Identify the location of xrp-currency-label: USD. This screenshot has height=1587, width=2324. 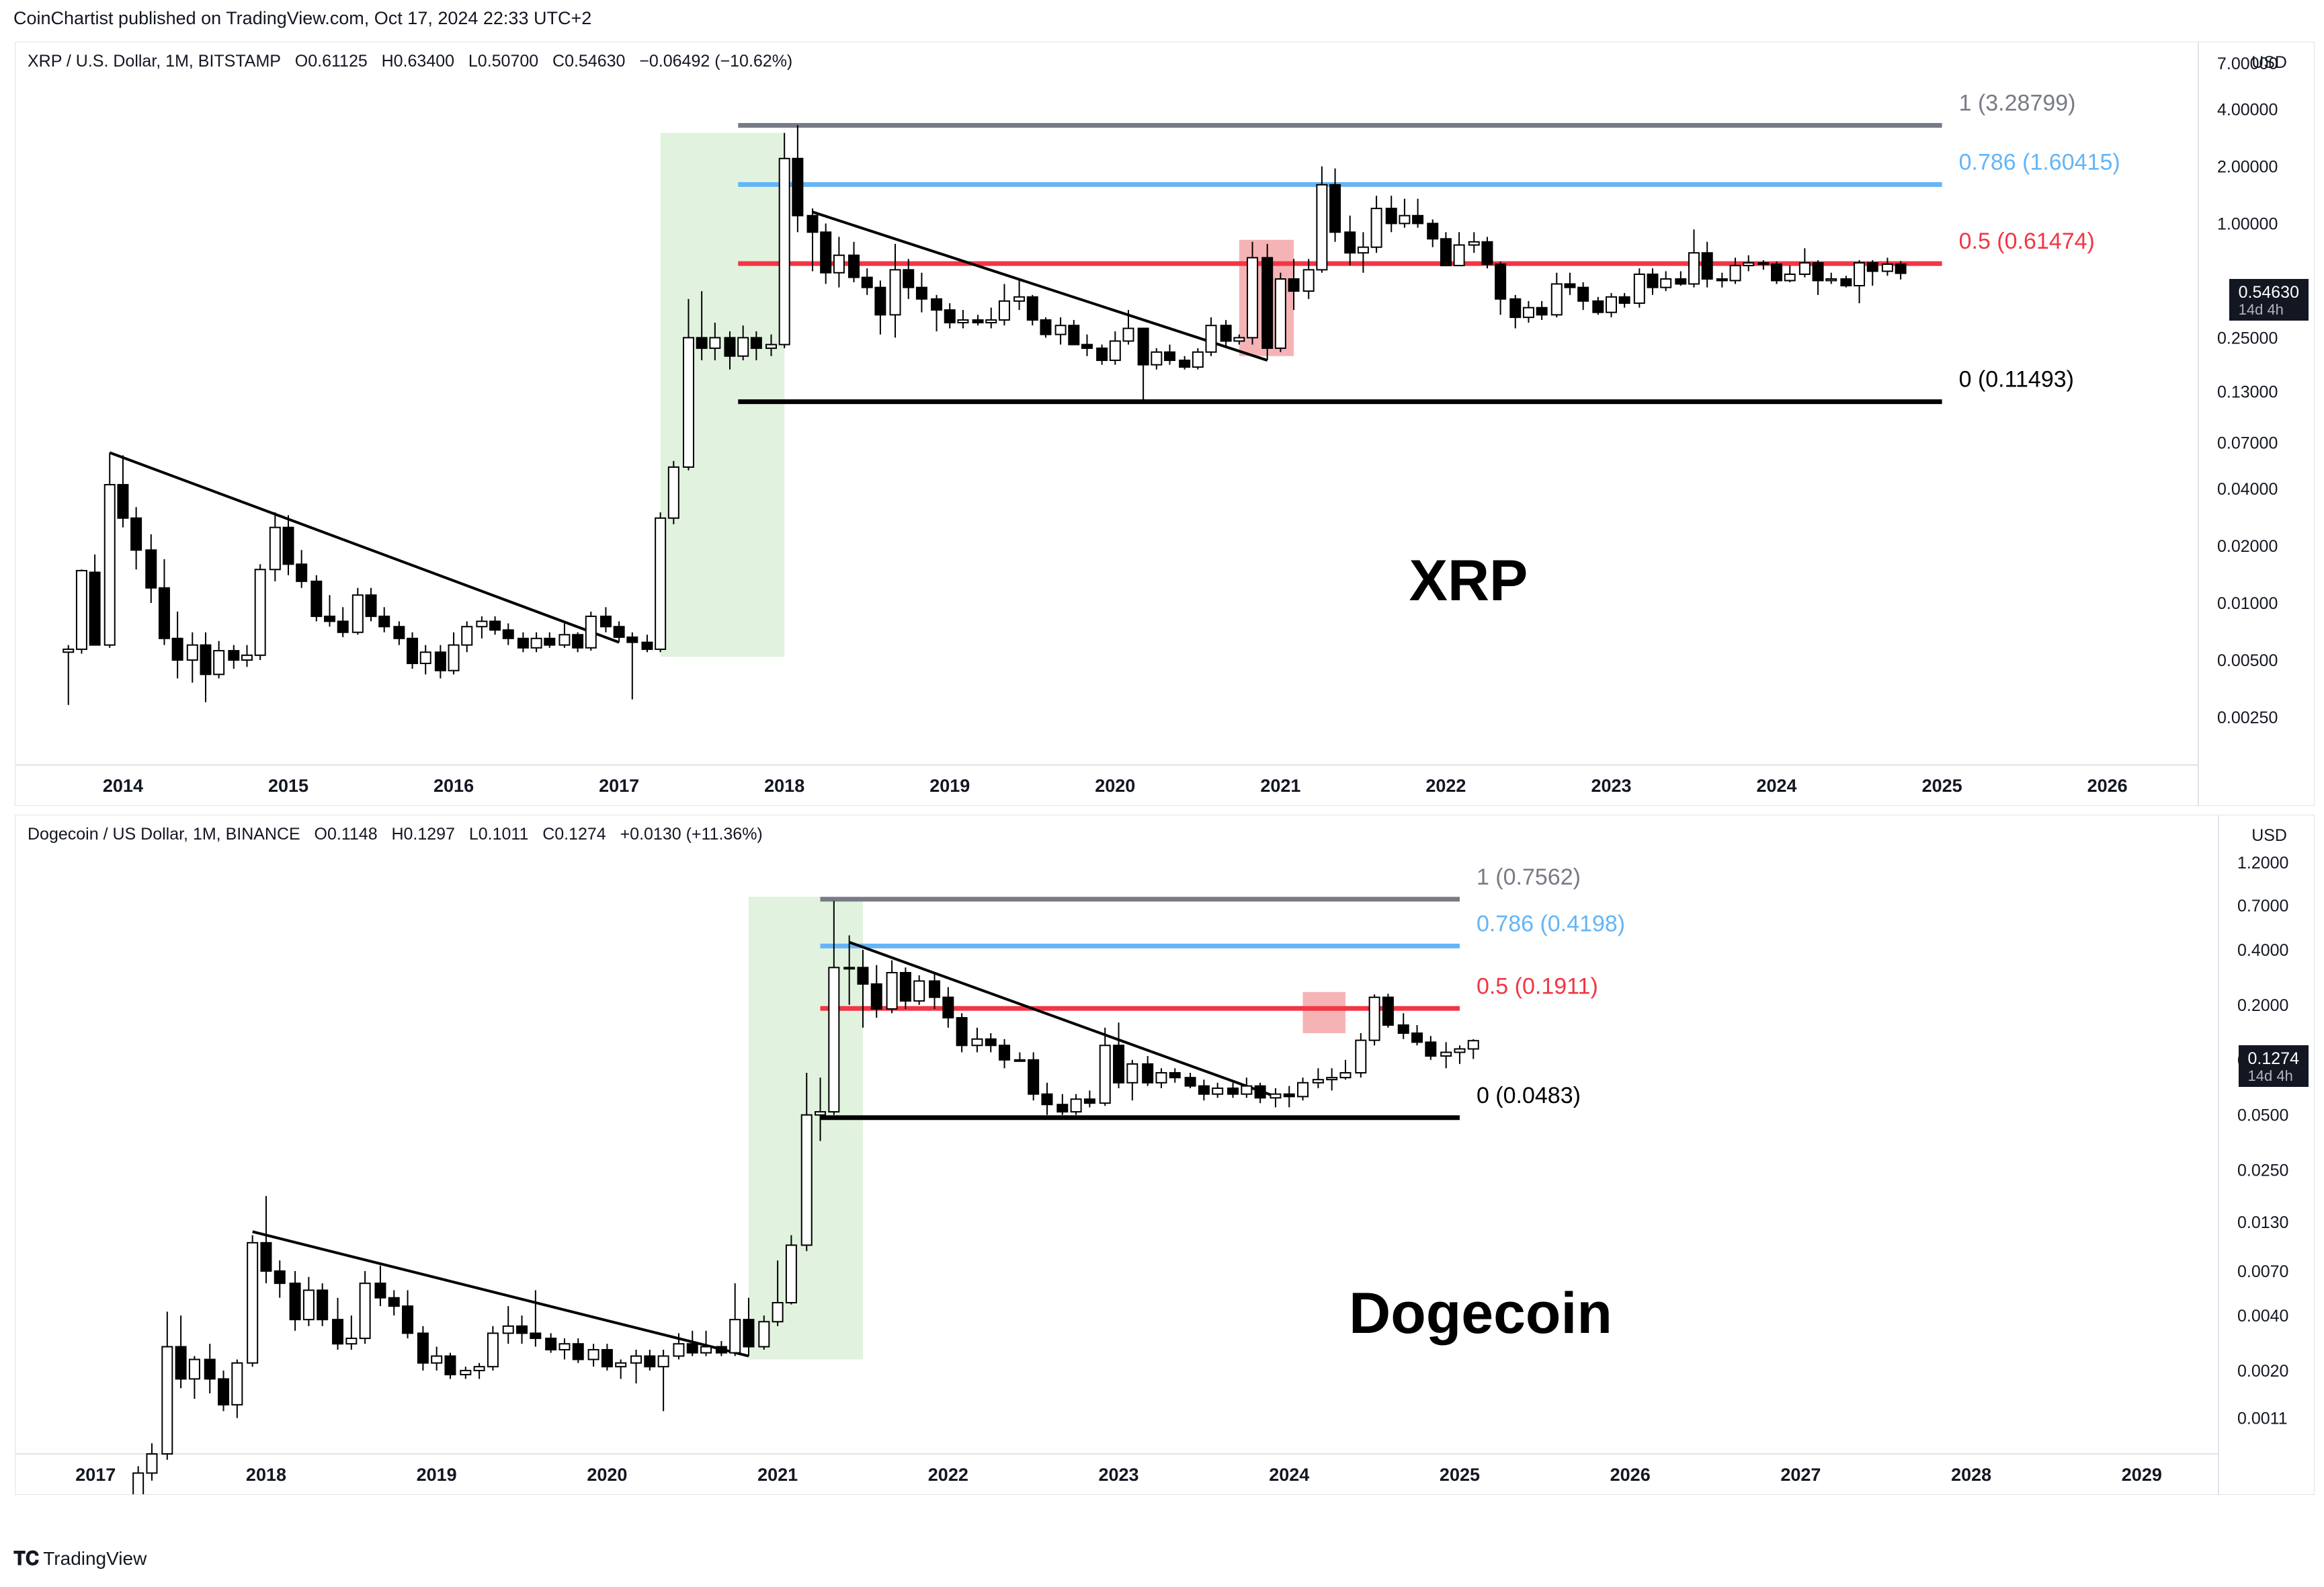
(2269, 63).